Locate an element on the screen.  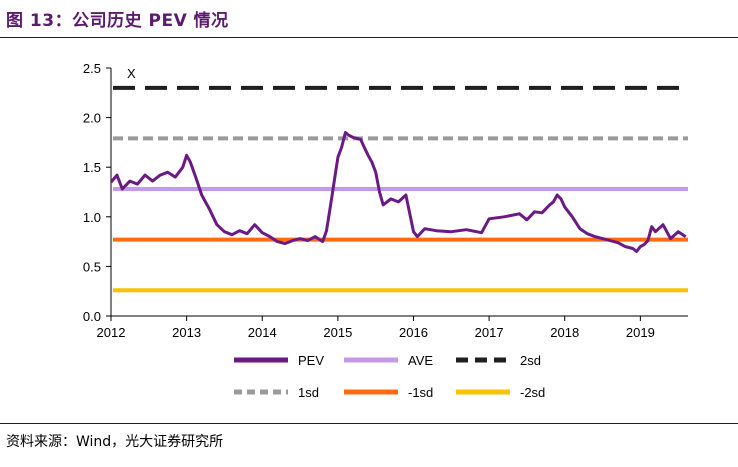
x-tick-label: 2015 is located at coordinates (337, 332).